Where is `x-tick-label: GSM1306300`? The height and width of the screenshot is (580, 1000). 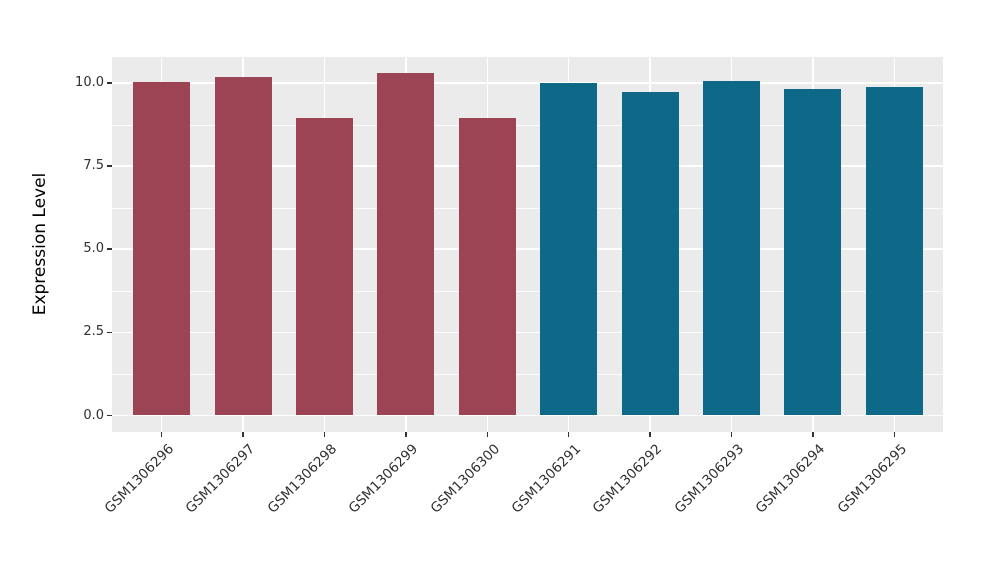
x-tick-label: GSM1306300 is located at coordinates (465, 479).